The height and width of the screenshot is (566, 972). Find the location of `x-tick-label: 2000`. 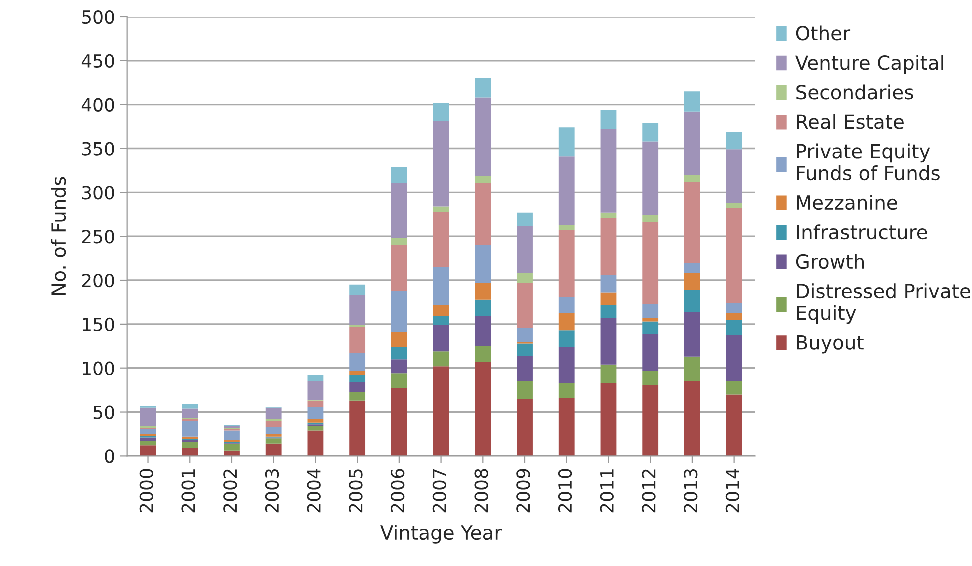

x-tick-label: 2000 is located at coordinates (147, 491).